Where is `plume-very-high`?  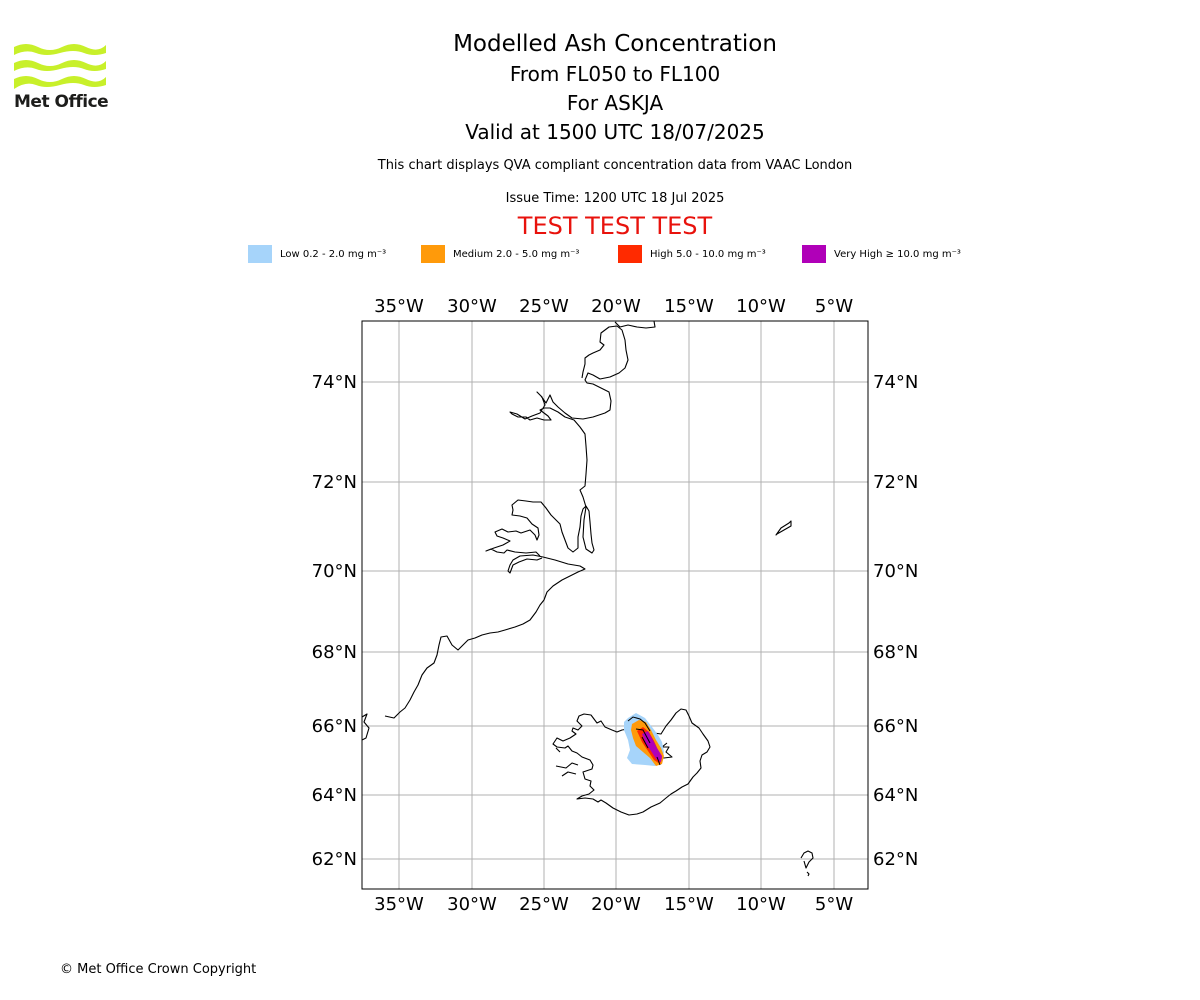 plume-very-high is located at coordinates (652, 746).